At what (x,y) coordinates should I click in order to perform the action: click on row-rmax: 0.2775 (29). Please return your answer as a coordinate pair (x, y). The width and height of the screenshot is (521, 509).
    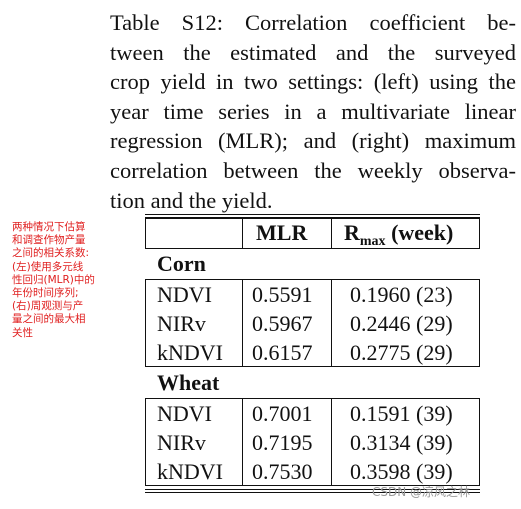
    Looking at the image, I should click on (401, 352).